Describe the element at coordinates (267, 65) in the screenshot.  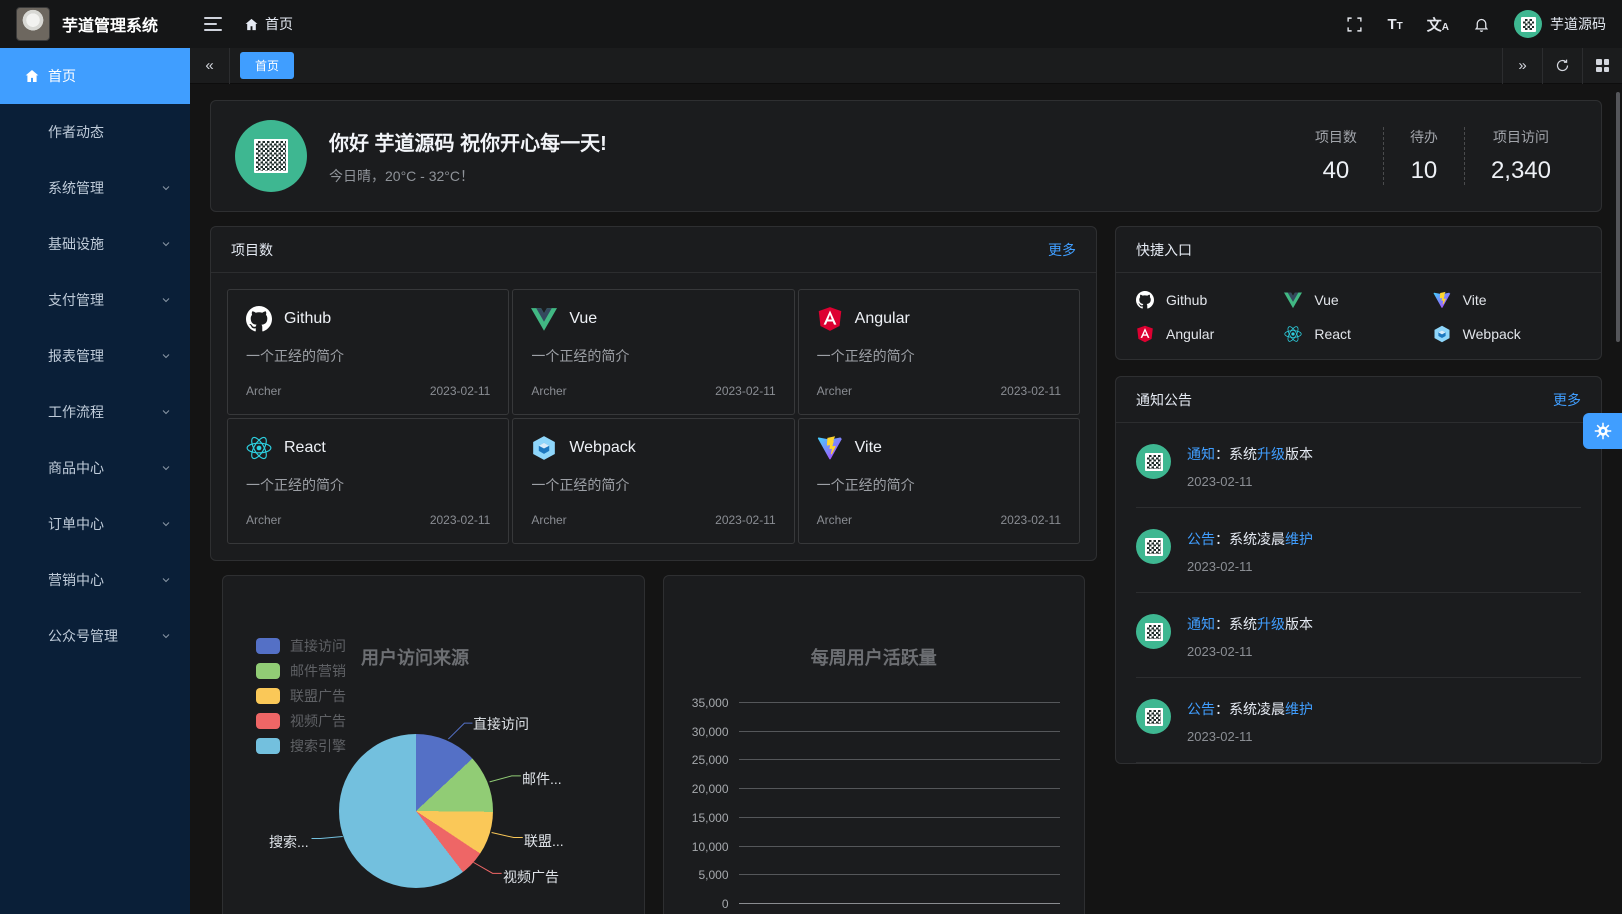
I see `tab-home: 首页` at that location.